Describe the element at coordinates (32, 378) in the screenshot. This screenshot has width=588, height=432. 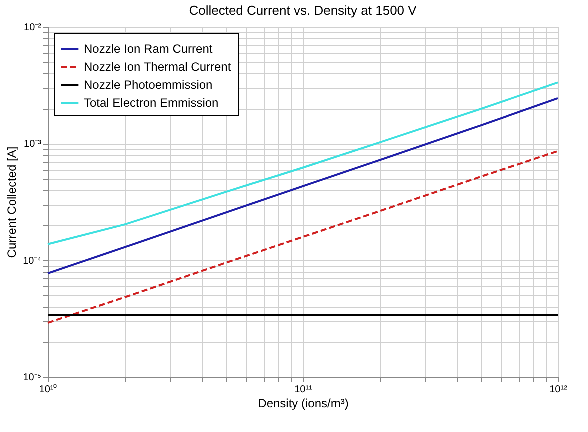
I see `y-tick-label: 10⁻⁵` at that location.